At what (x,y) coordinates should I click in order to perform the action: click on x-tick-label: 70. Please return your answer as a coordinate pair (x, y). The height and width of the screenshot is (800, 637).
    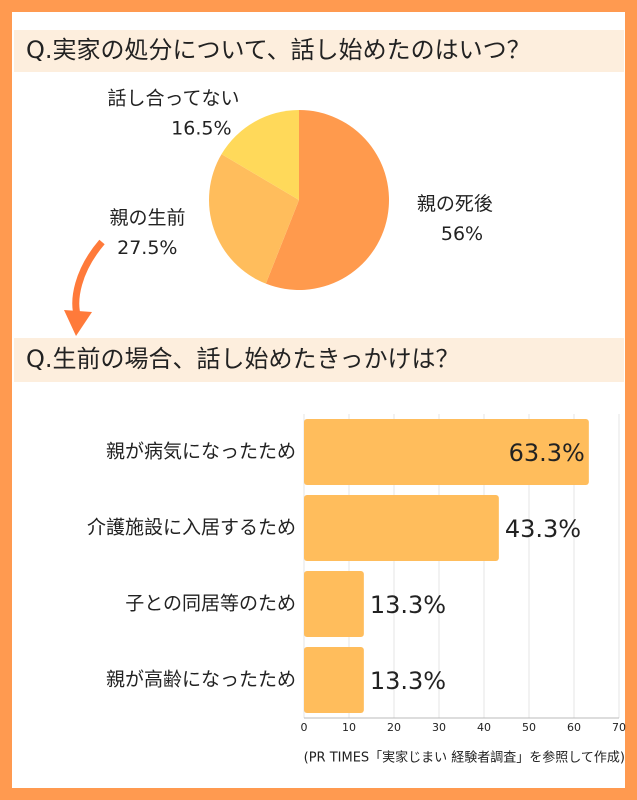
    Looking at the image, I should click on (619, 727).